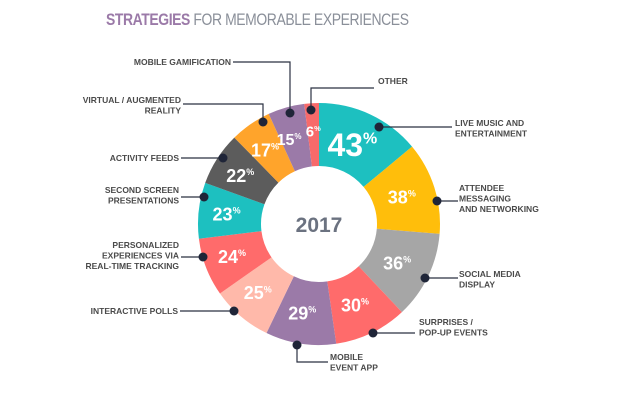  Describe the element at coordinates (214, 87) in the screenshot. I see `callout: MOBILE GAMIFICATION` at that location.